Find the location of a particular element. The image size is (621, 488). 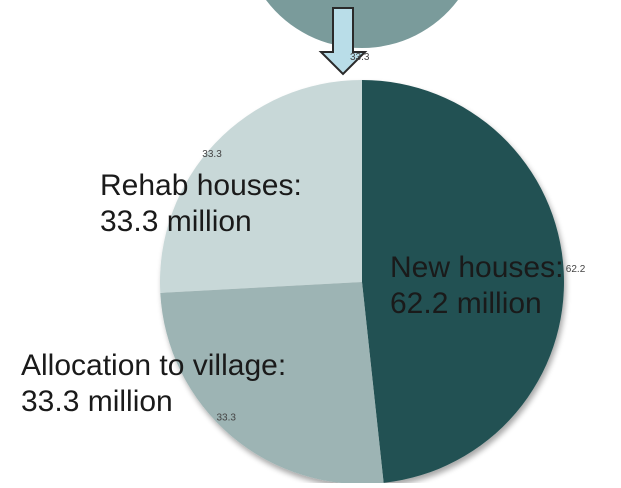

top-value-label: 33.3 is located at coordinates (360, 57).